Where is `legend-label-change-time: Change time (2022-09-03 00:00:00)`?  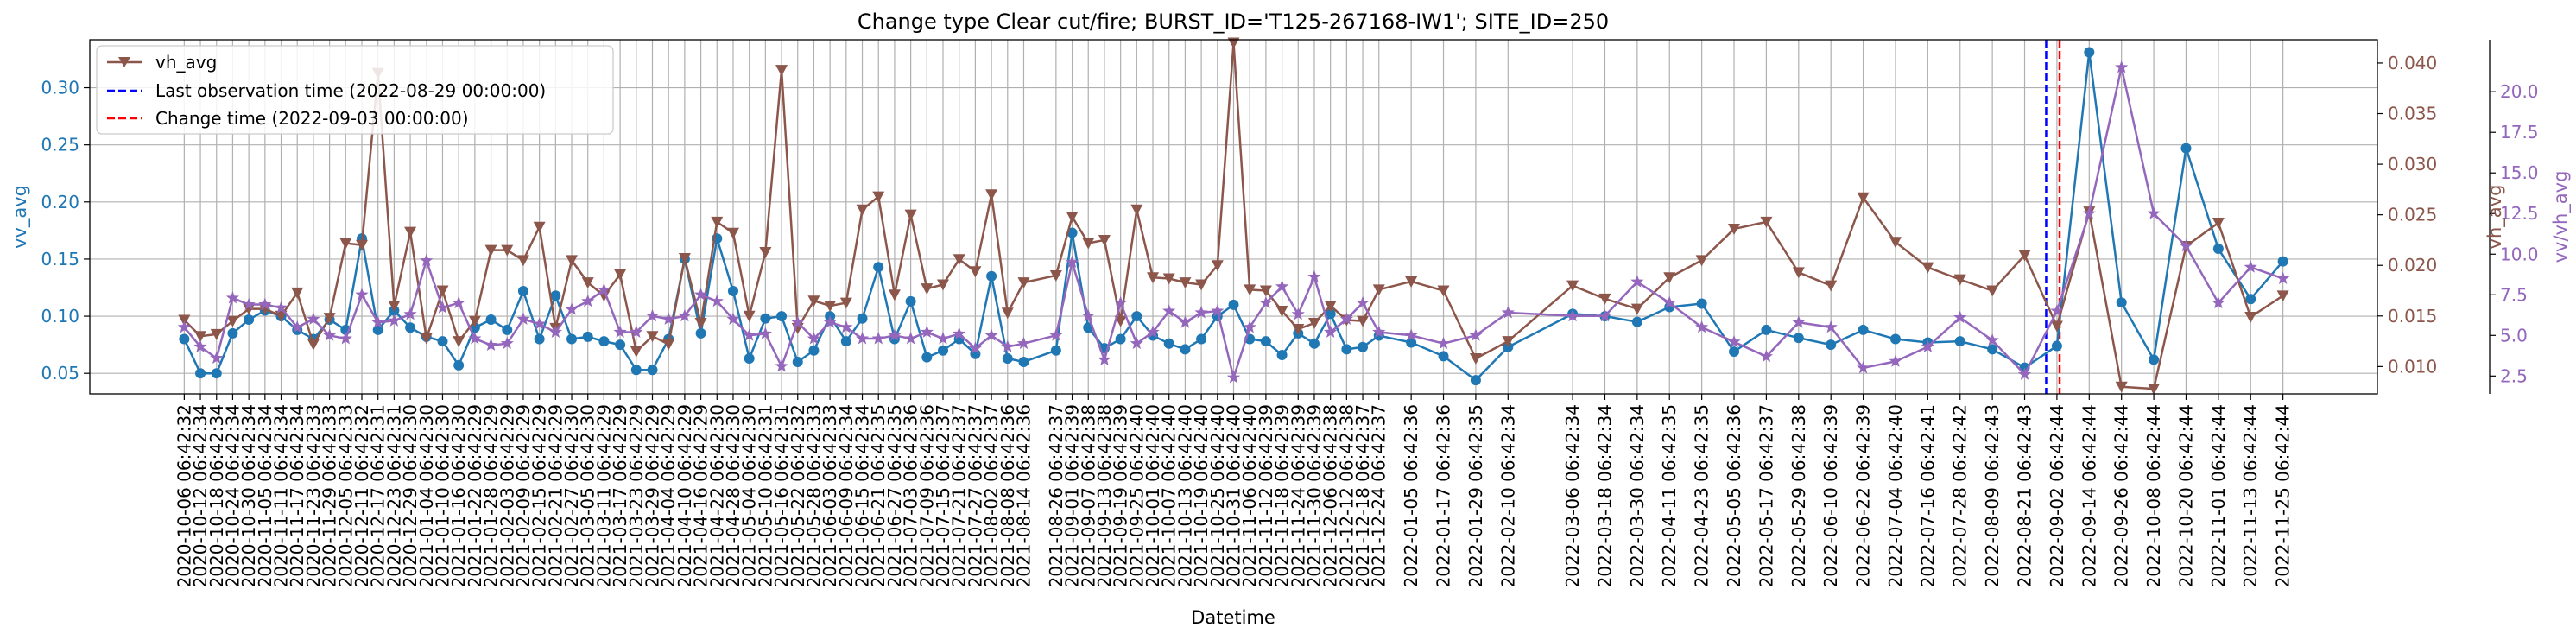
legend-label-change-time: Change time (2022-09-03 00:00:00) is located at coordinates (312, 118).